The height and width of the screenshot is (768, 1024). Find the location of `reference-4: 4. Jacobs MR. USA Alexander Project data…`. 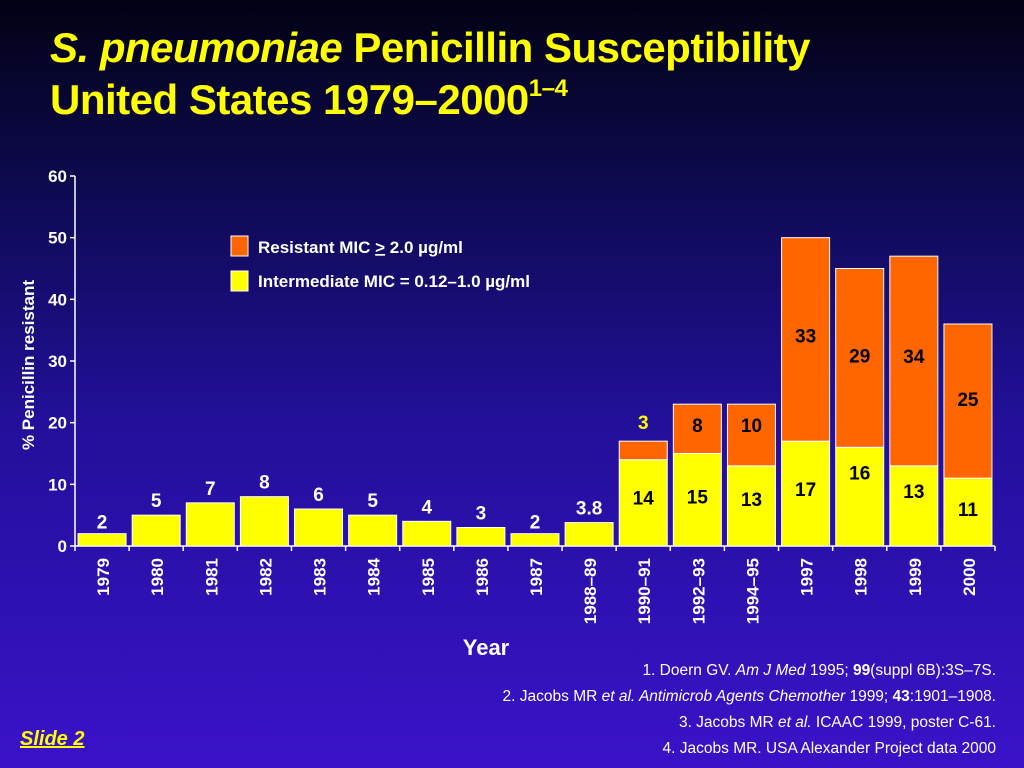

reference-4: 4. Jacobs MR. USA Alexander Project data… is located at coordinates (749, 749).